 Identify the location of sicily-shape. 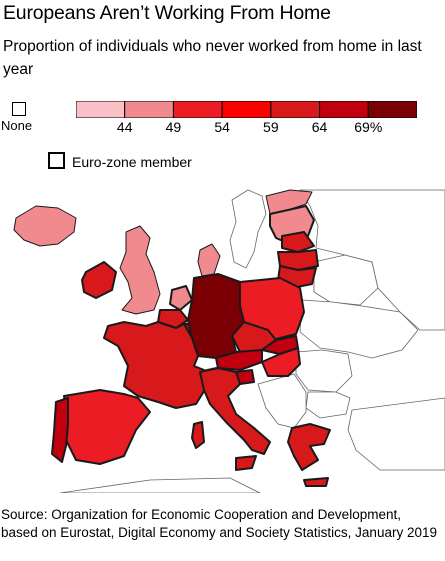
(246, 463).